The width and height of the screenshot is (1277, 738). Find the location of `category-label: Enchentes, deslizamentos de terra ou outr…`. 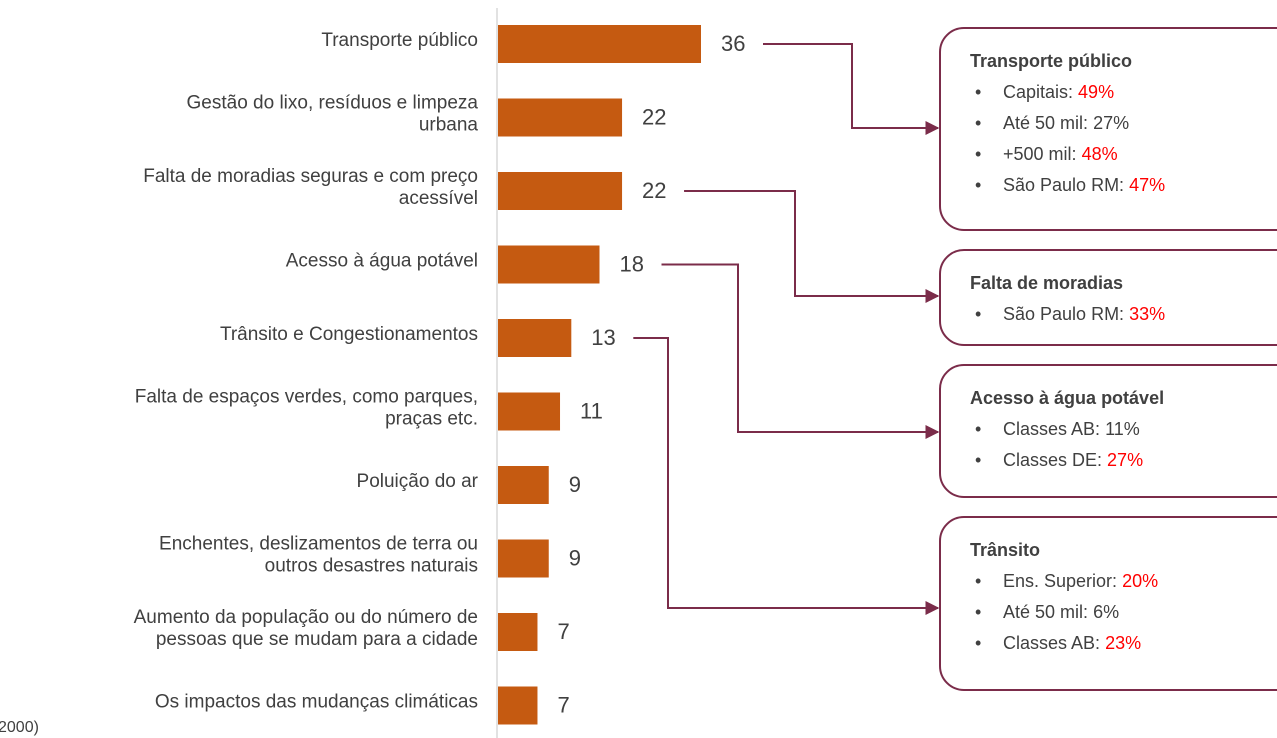

category-label: Enchentes, deslizamentos de terra ou outr… is located at coordinates (318, 555).